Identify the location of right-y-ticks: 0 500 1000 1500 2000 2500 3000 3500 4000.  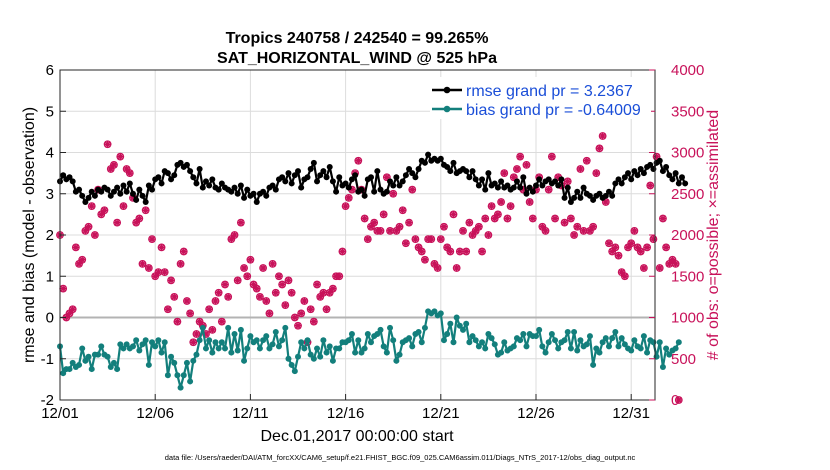
(676, 235).